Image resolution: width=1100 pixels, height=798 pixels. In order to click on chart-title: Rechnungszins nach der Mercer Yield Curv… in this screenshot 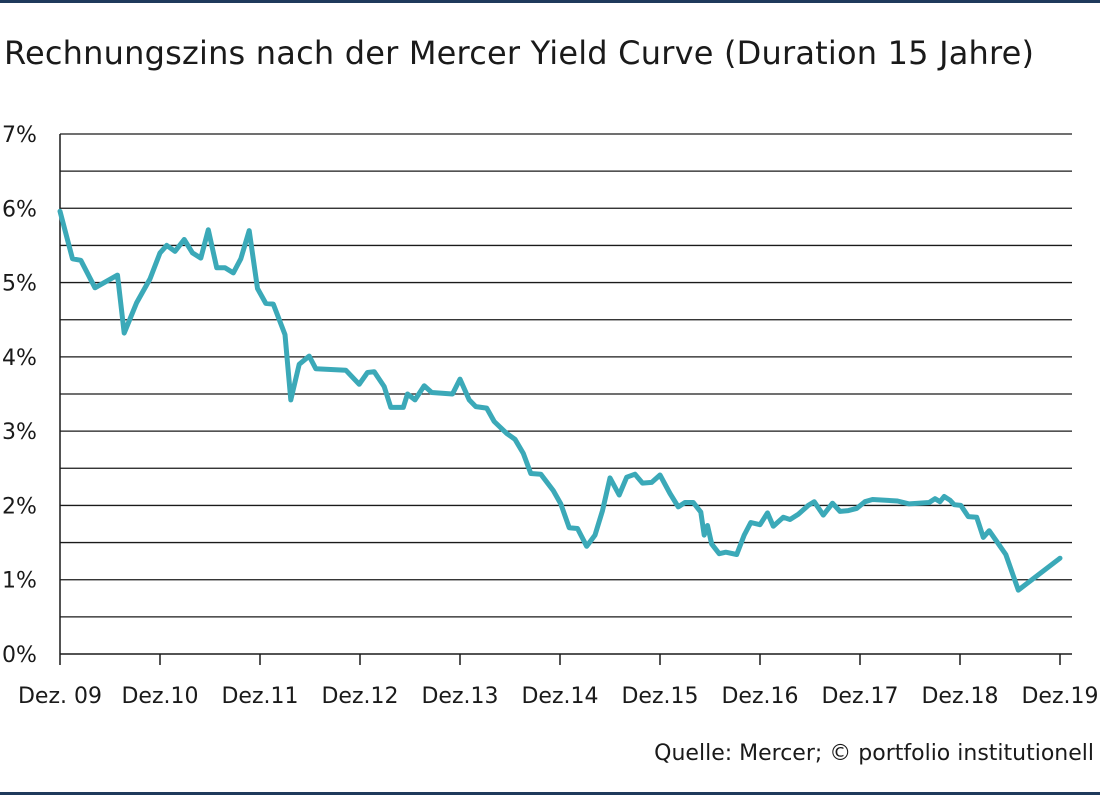, I will do `click(519, 53)`.